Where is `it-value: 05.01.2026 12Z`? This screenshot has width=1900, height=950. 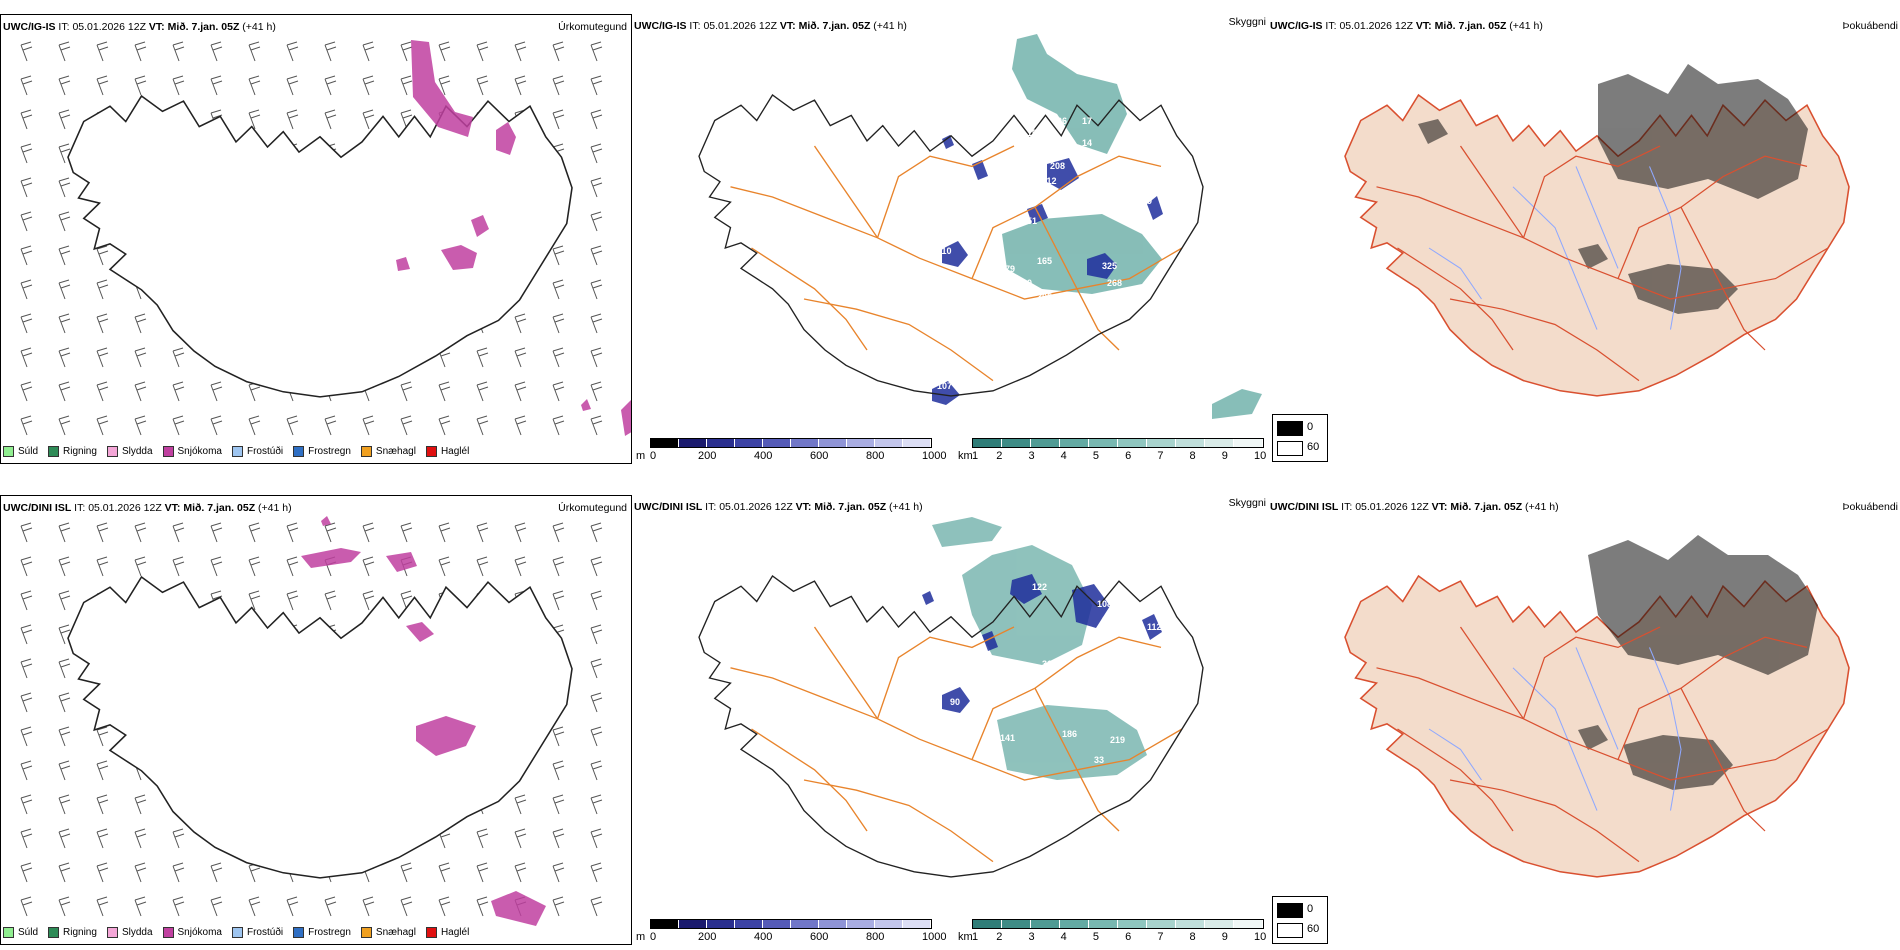 it-value: 05.01.2026 12Z is located at coordinates (125, 508).